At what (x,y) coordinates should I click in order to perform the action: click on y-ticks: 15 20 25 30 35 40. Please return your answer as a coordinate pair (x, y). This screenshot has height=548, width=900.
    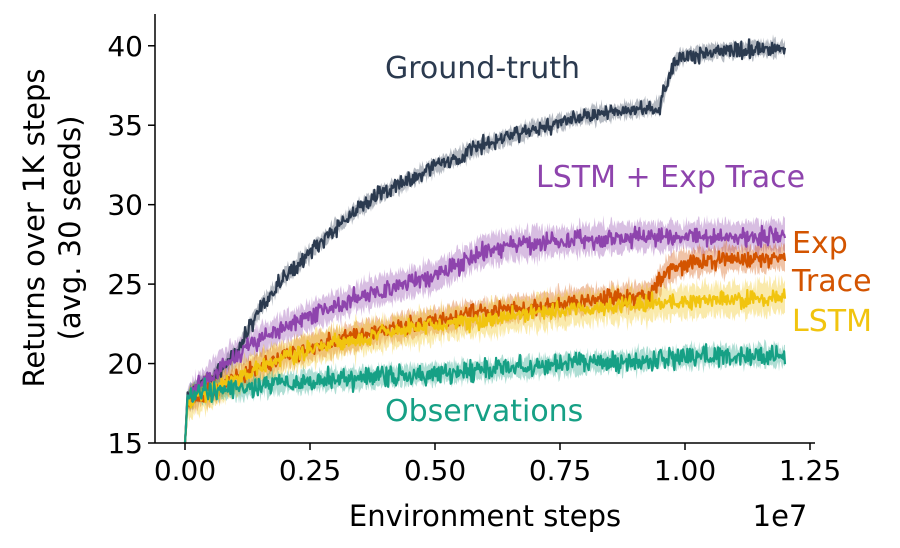
    Looking at the image, I should click on (131, 245).